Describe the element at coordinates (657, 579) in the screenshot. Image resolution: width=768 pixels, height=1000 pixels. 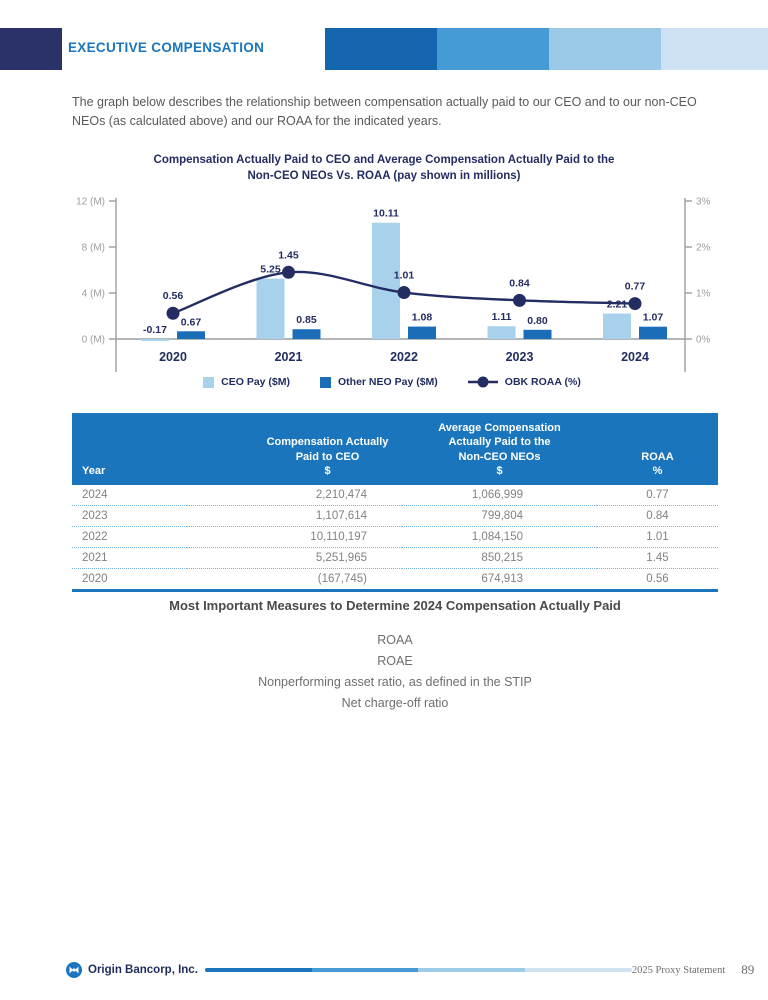
I see `table-cell-value: 0.56` at that location.